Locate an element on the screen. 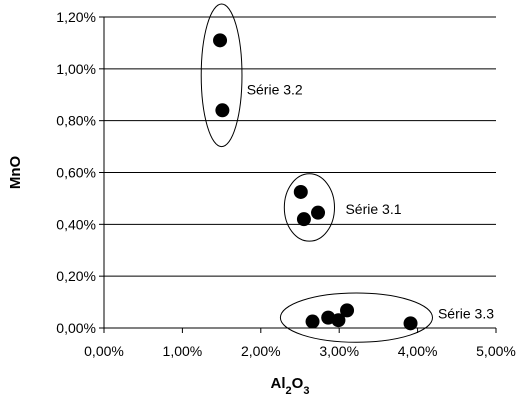 The height and width of the screenshot is (396, 520). series-label-0: Série 3.2 is located at coordinates (275, 90).